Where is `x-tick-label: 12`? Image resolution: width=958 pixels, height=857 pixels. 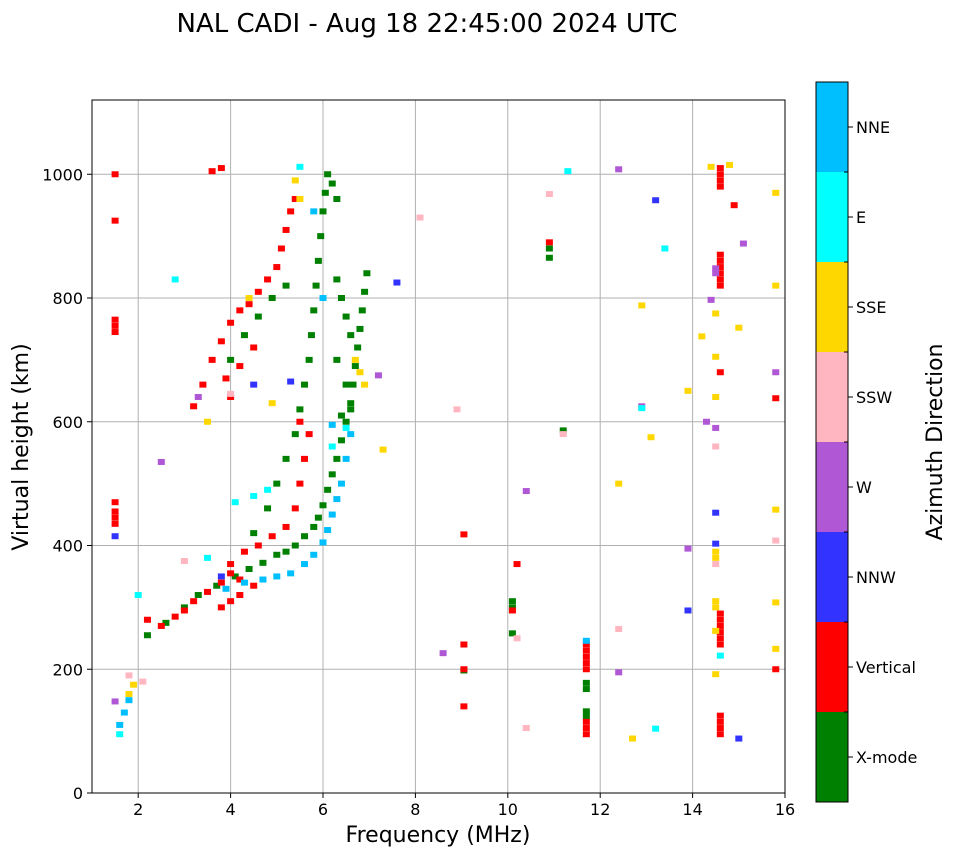 x-tick-label: 12 is located at coordinates (600, 809).